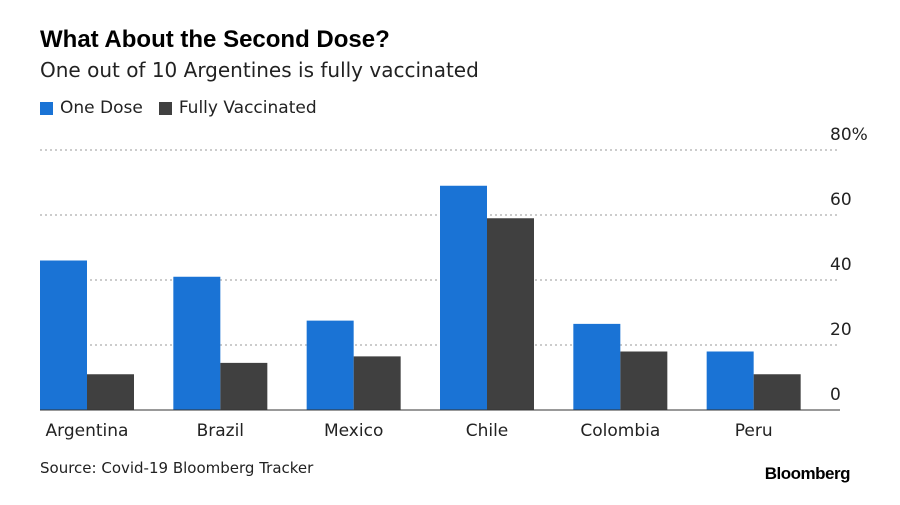 The image size is (900, 505). Describe the element at coordinates (841, 265) in the screenshot. I see `ytick-label: 40` at that location.